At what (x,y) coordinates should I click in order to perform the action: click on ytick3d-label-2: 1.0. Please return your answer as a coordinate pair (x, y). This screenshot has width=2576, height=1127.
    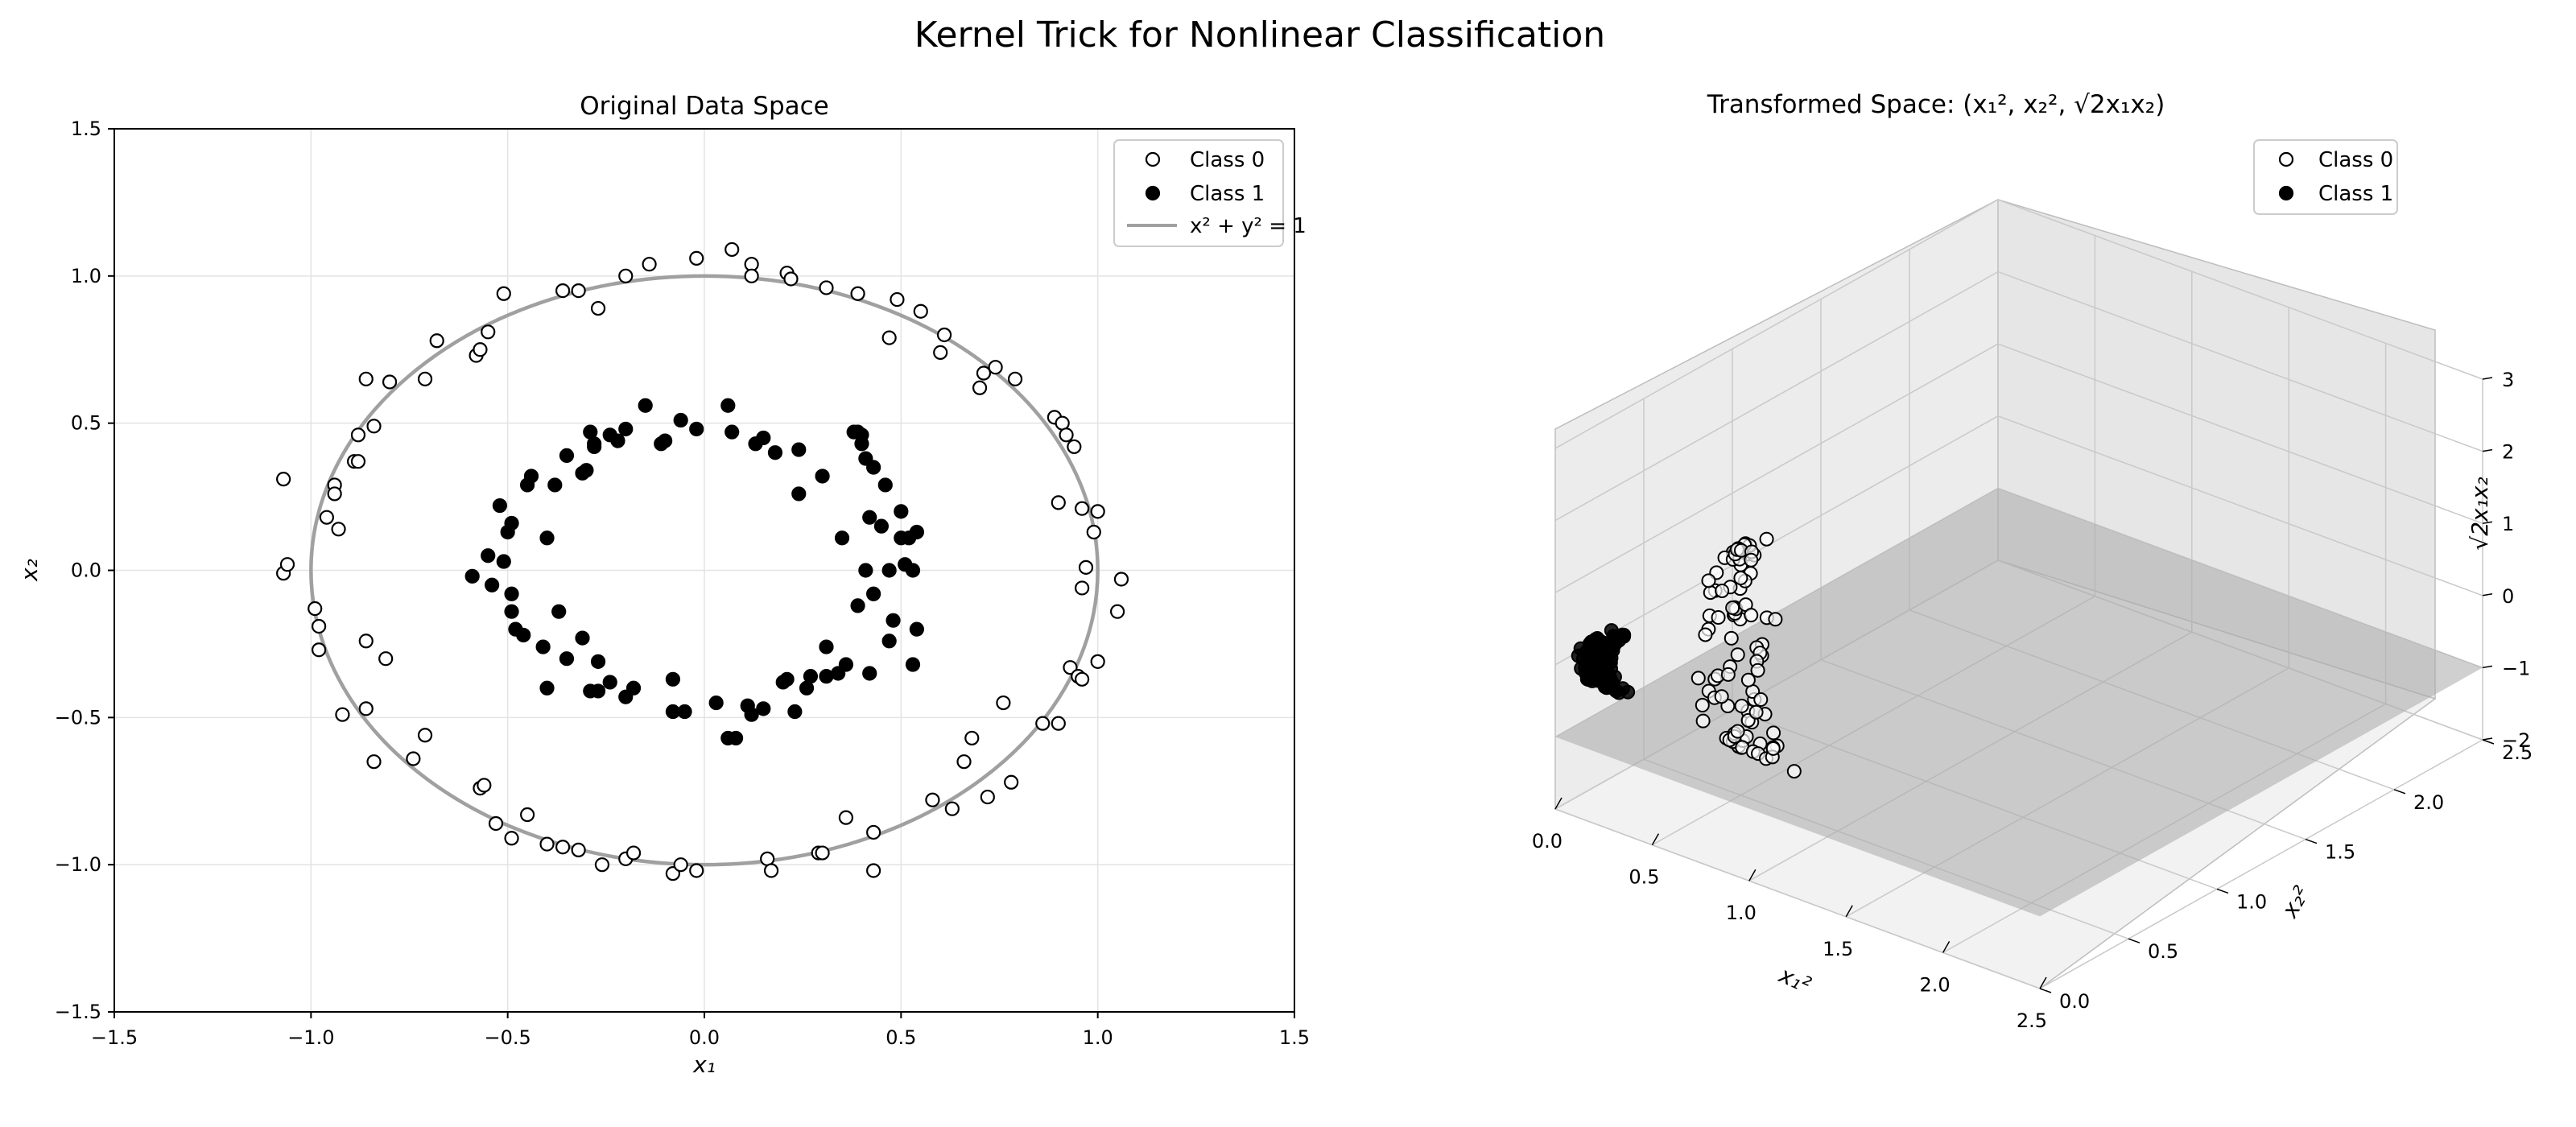
    Looking at the image, I should click on (2251, 901).